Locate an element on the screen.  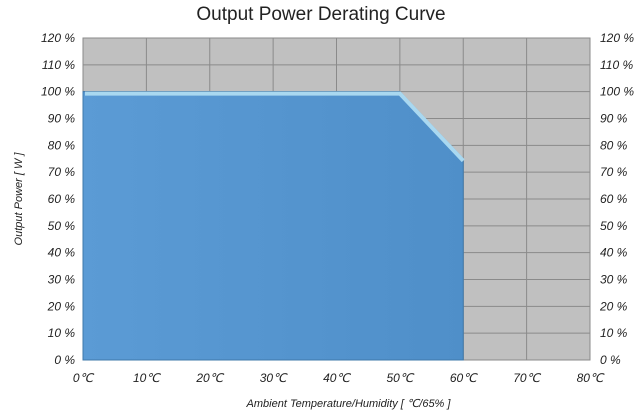
y-tick-label-left: 0 % is located at coordinates (64, 360).